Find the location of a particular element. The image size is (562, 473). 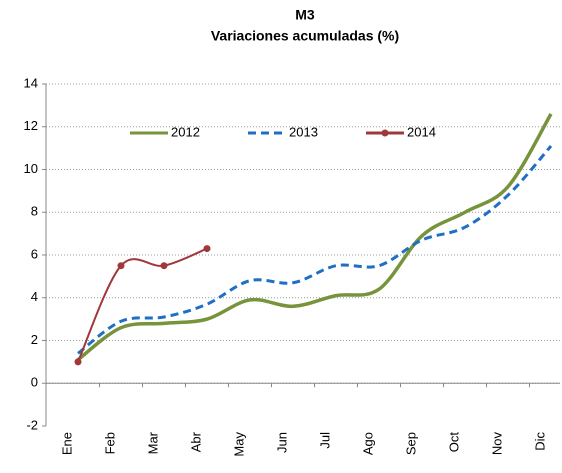

x-tick-label: May is located at coordinates (238, 444).